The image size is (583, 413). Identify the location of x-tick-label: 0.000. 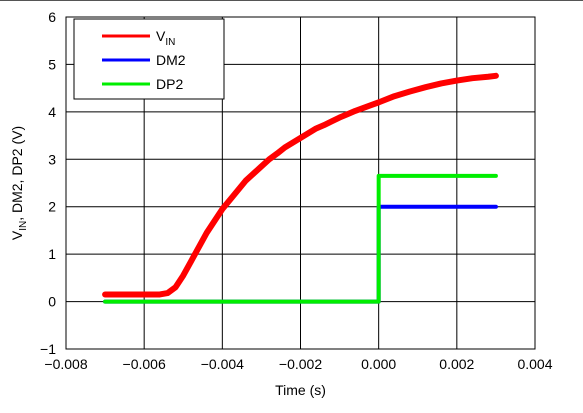
(378, 364).